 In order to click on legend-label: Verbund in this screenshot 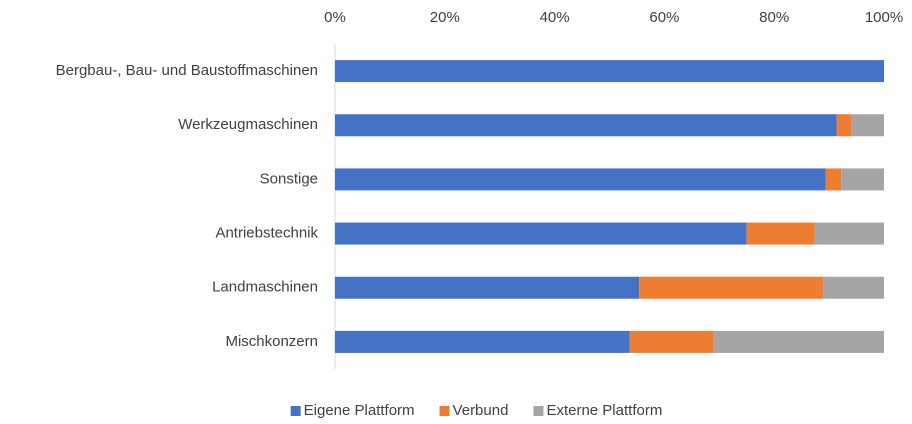, I will do `click(481, 410)`.